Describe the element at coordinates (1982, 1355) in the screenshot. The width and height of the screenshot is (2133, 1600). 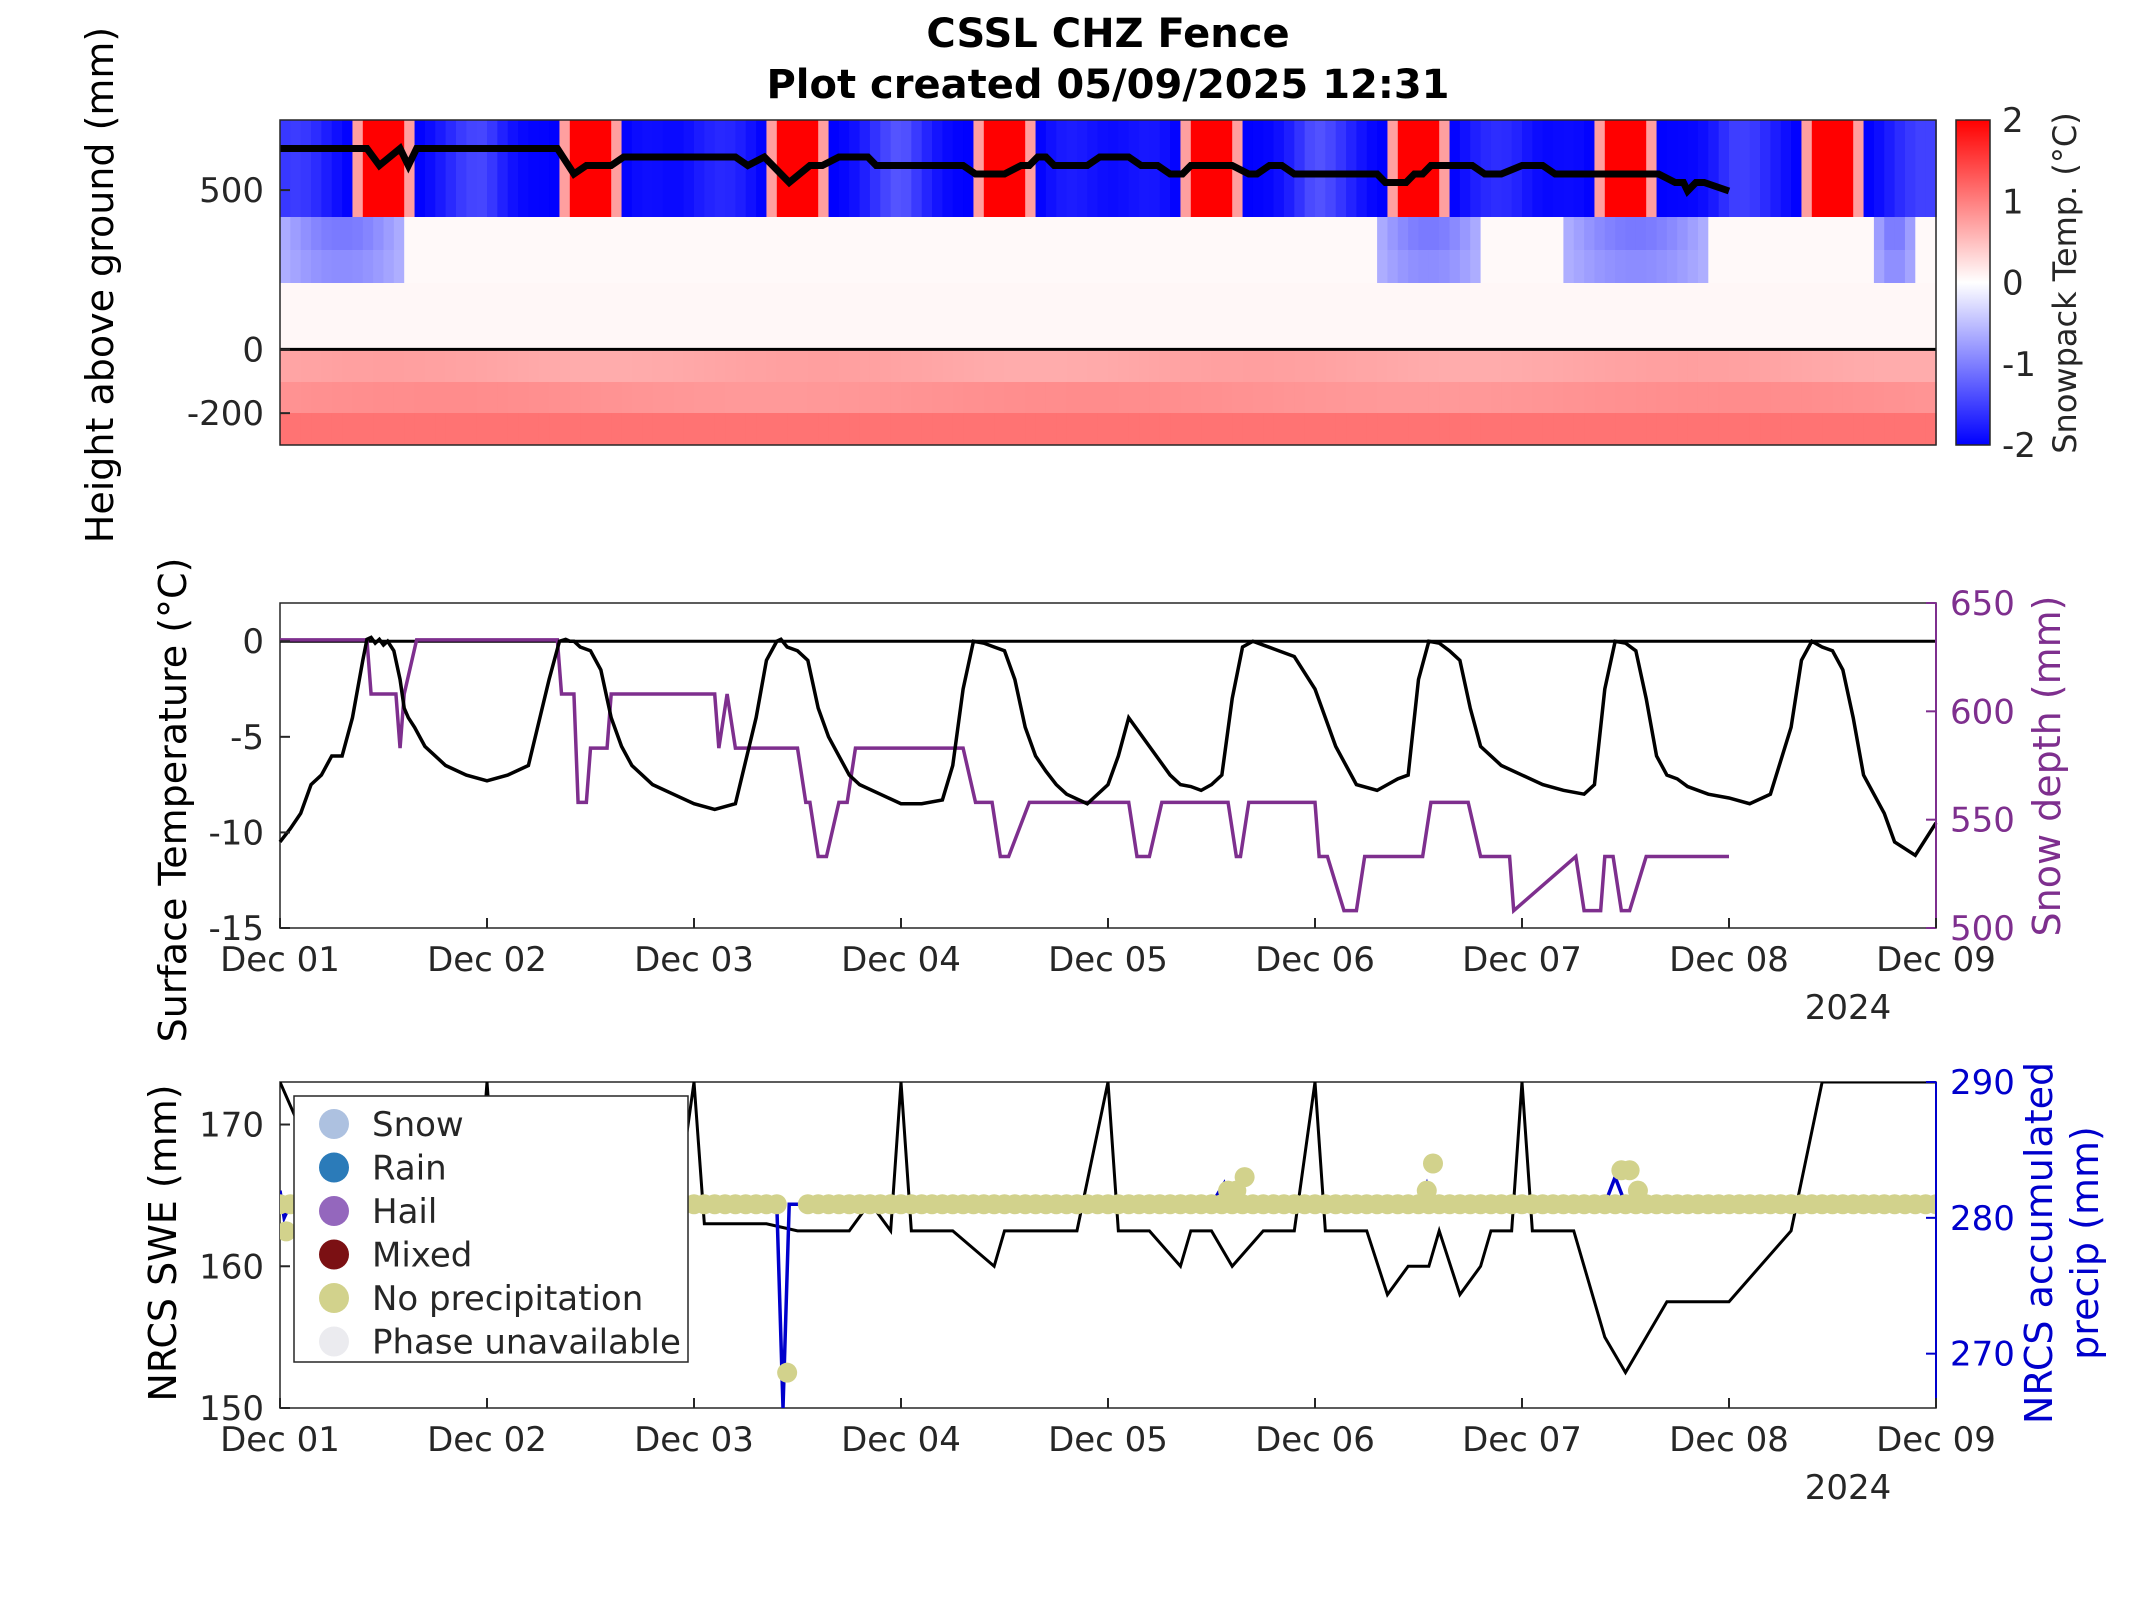
I see `precip-ytick-label: 270` at that location.